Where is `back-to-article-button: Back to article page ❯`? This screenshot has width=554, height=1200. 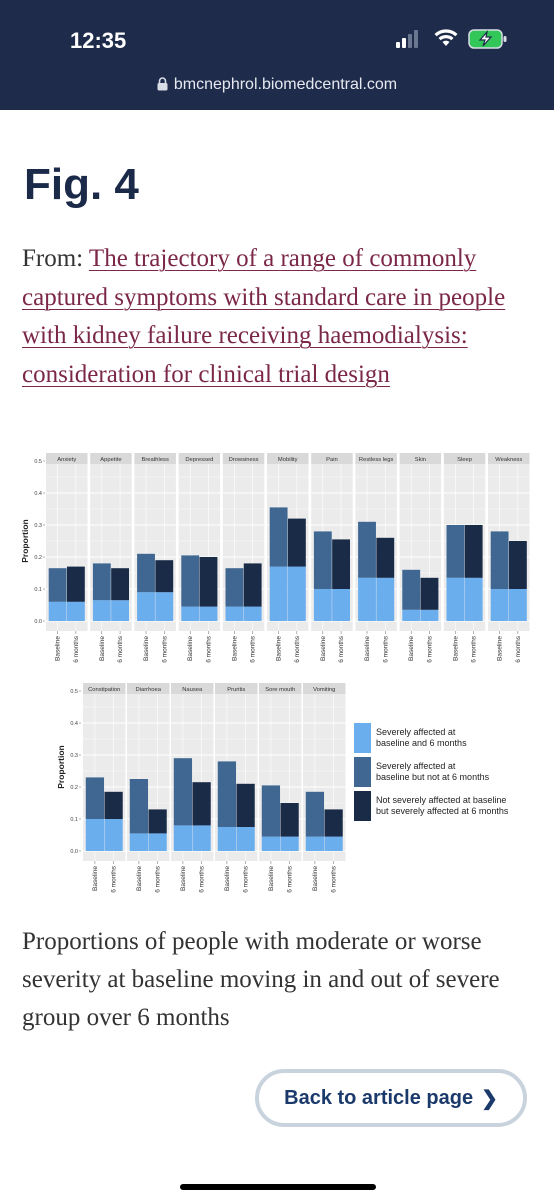
back-to-article-button: Back to article page ❯ is located at coordinates (391, 1098).